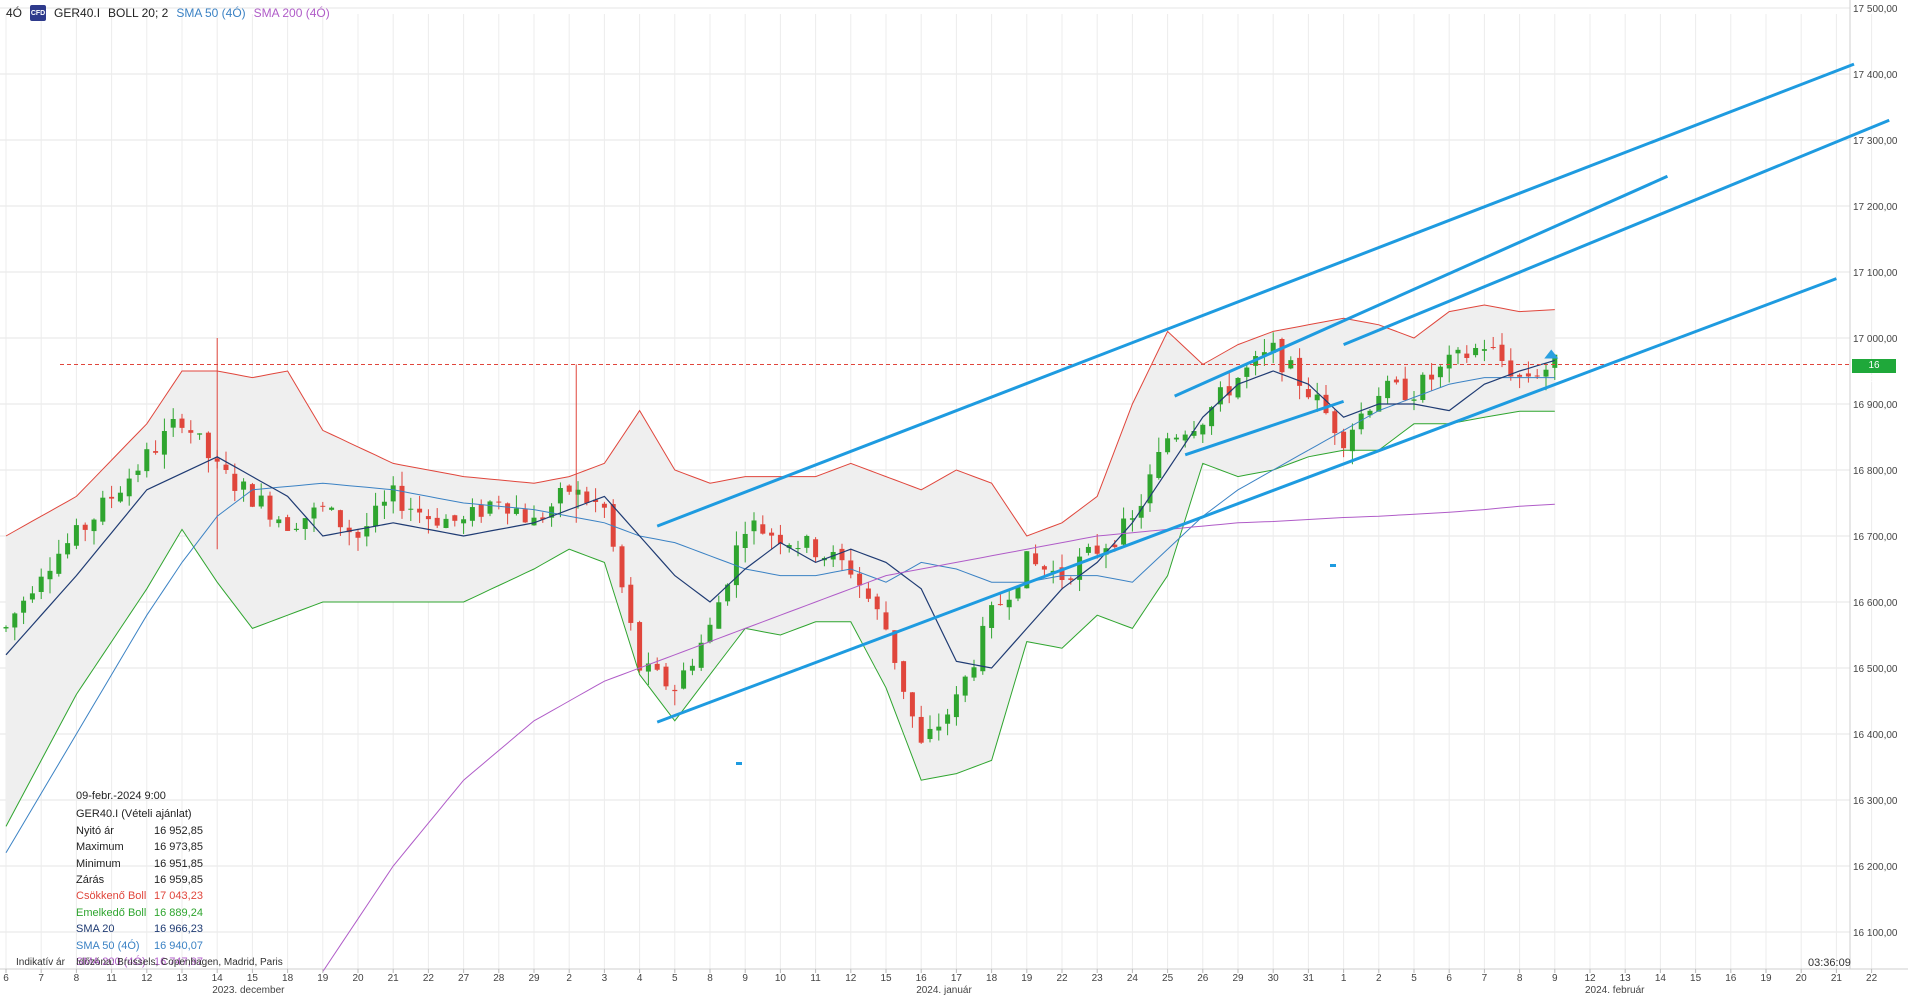 The width and height of the screenshot is (1908, 1000). I want to click on x-tick-label: 8, so click(1520, 978).